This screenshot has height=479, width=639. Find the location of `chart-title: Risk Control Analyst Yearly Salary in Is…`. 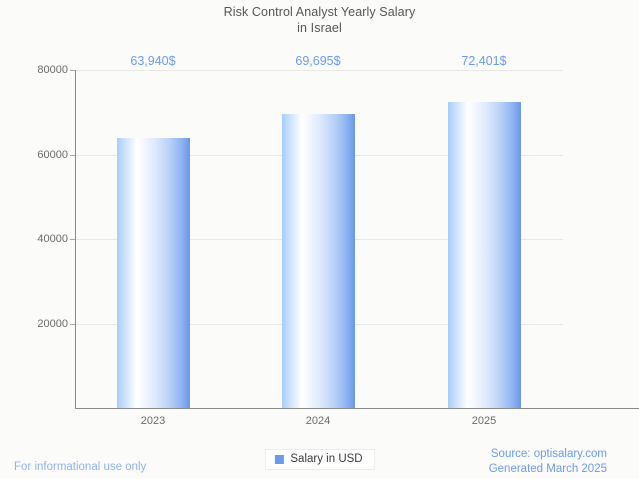

chart-title: Risk Control Analyst Yearly Salary in Is… is located at coordinates (319, 20).